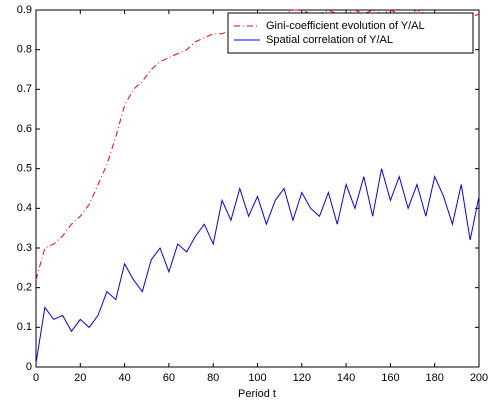 This screenshot has height=403, width=489. I want to click on x-tick-label: 200, so click(479, 378).